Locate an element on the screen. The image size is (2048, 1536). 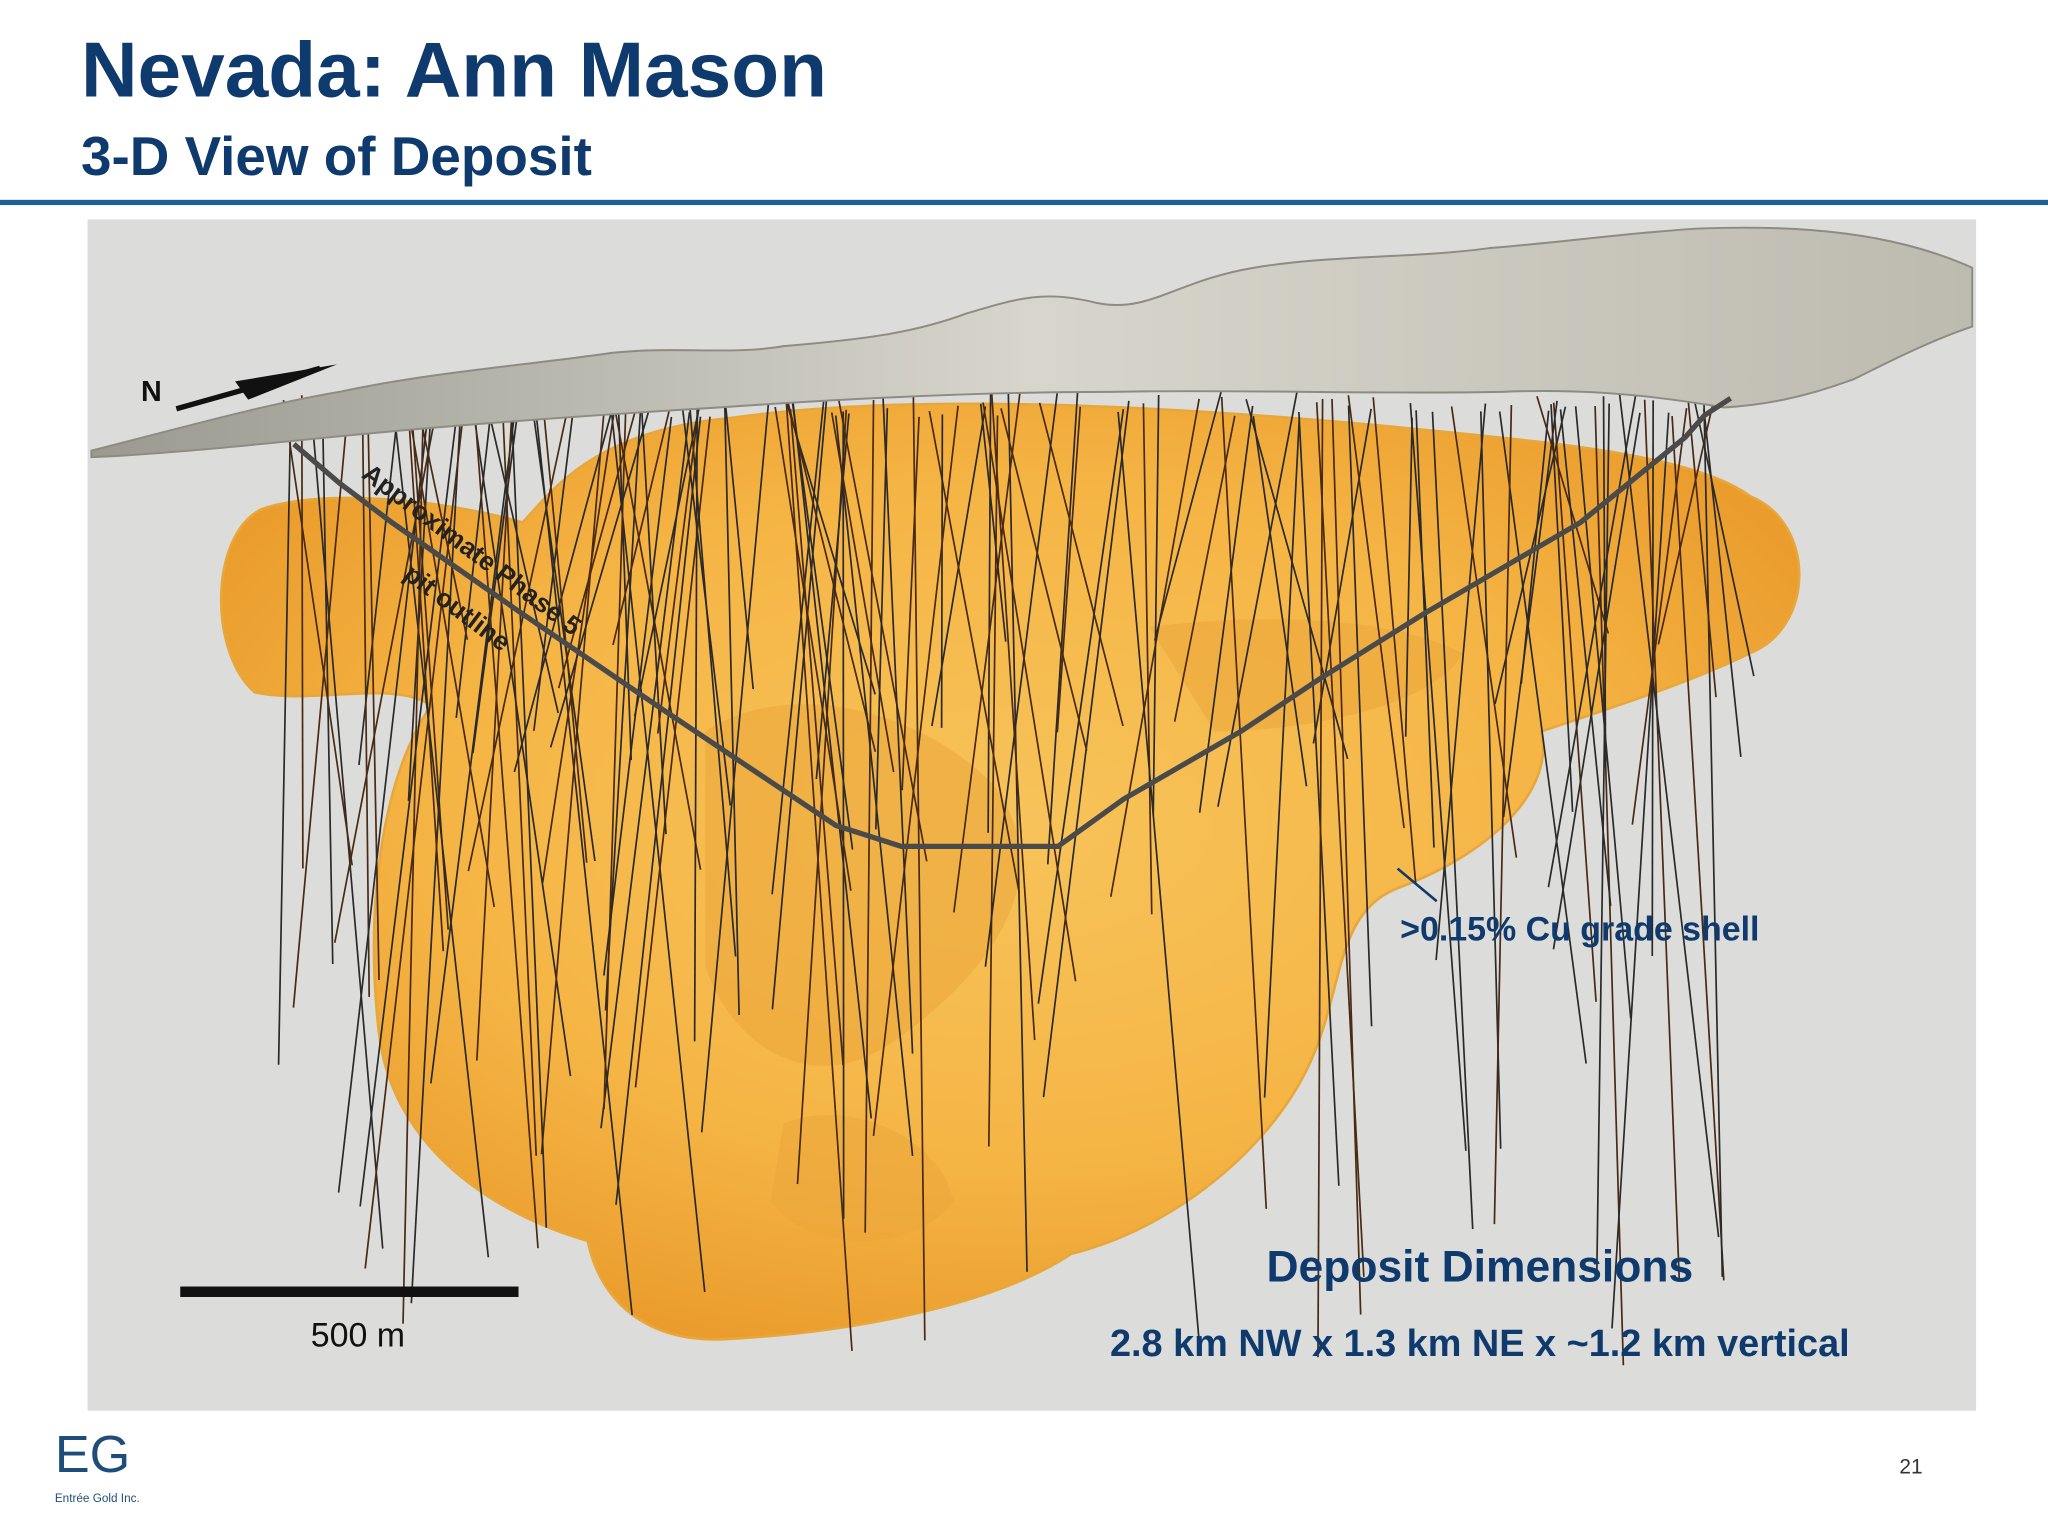
dimensions-text: 2.8 km NW x 1.3 km NE x ~1.2 km vertical is located at coordinates (1480, 1344).